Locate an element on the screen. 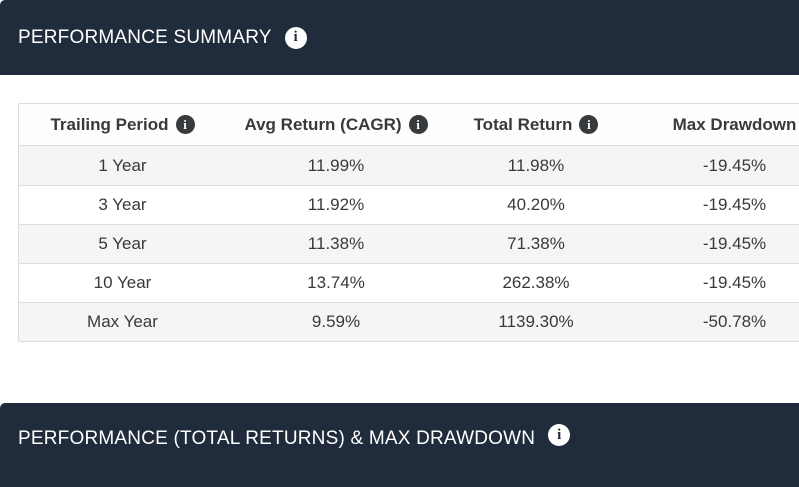 The image size is (799, 487). cell-total-return: 262.38% is located at coordinates (536, 282).